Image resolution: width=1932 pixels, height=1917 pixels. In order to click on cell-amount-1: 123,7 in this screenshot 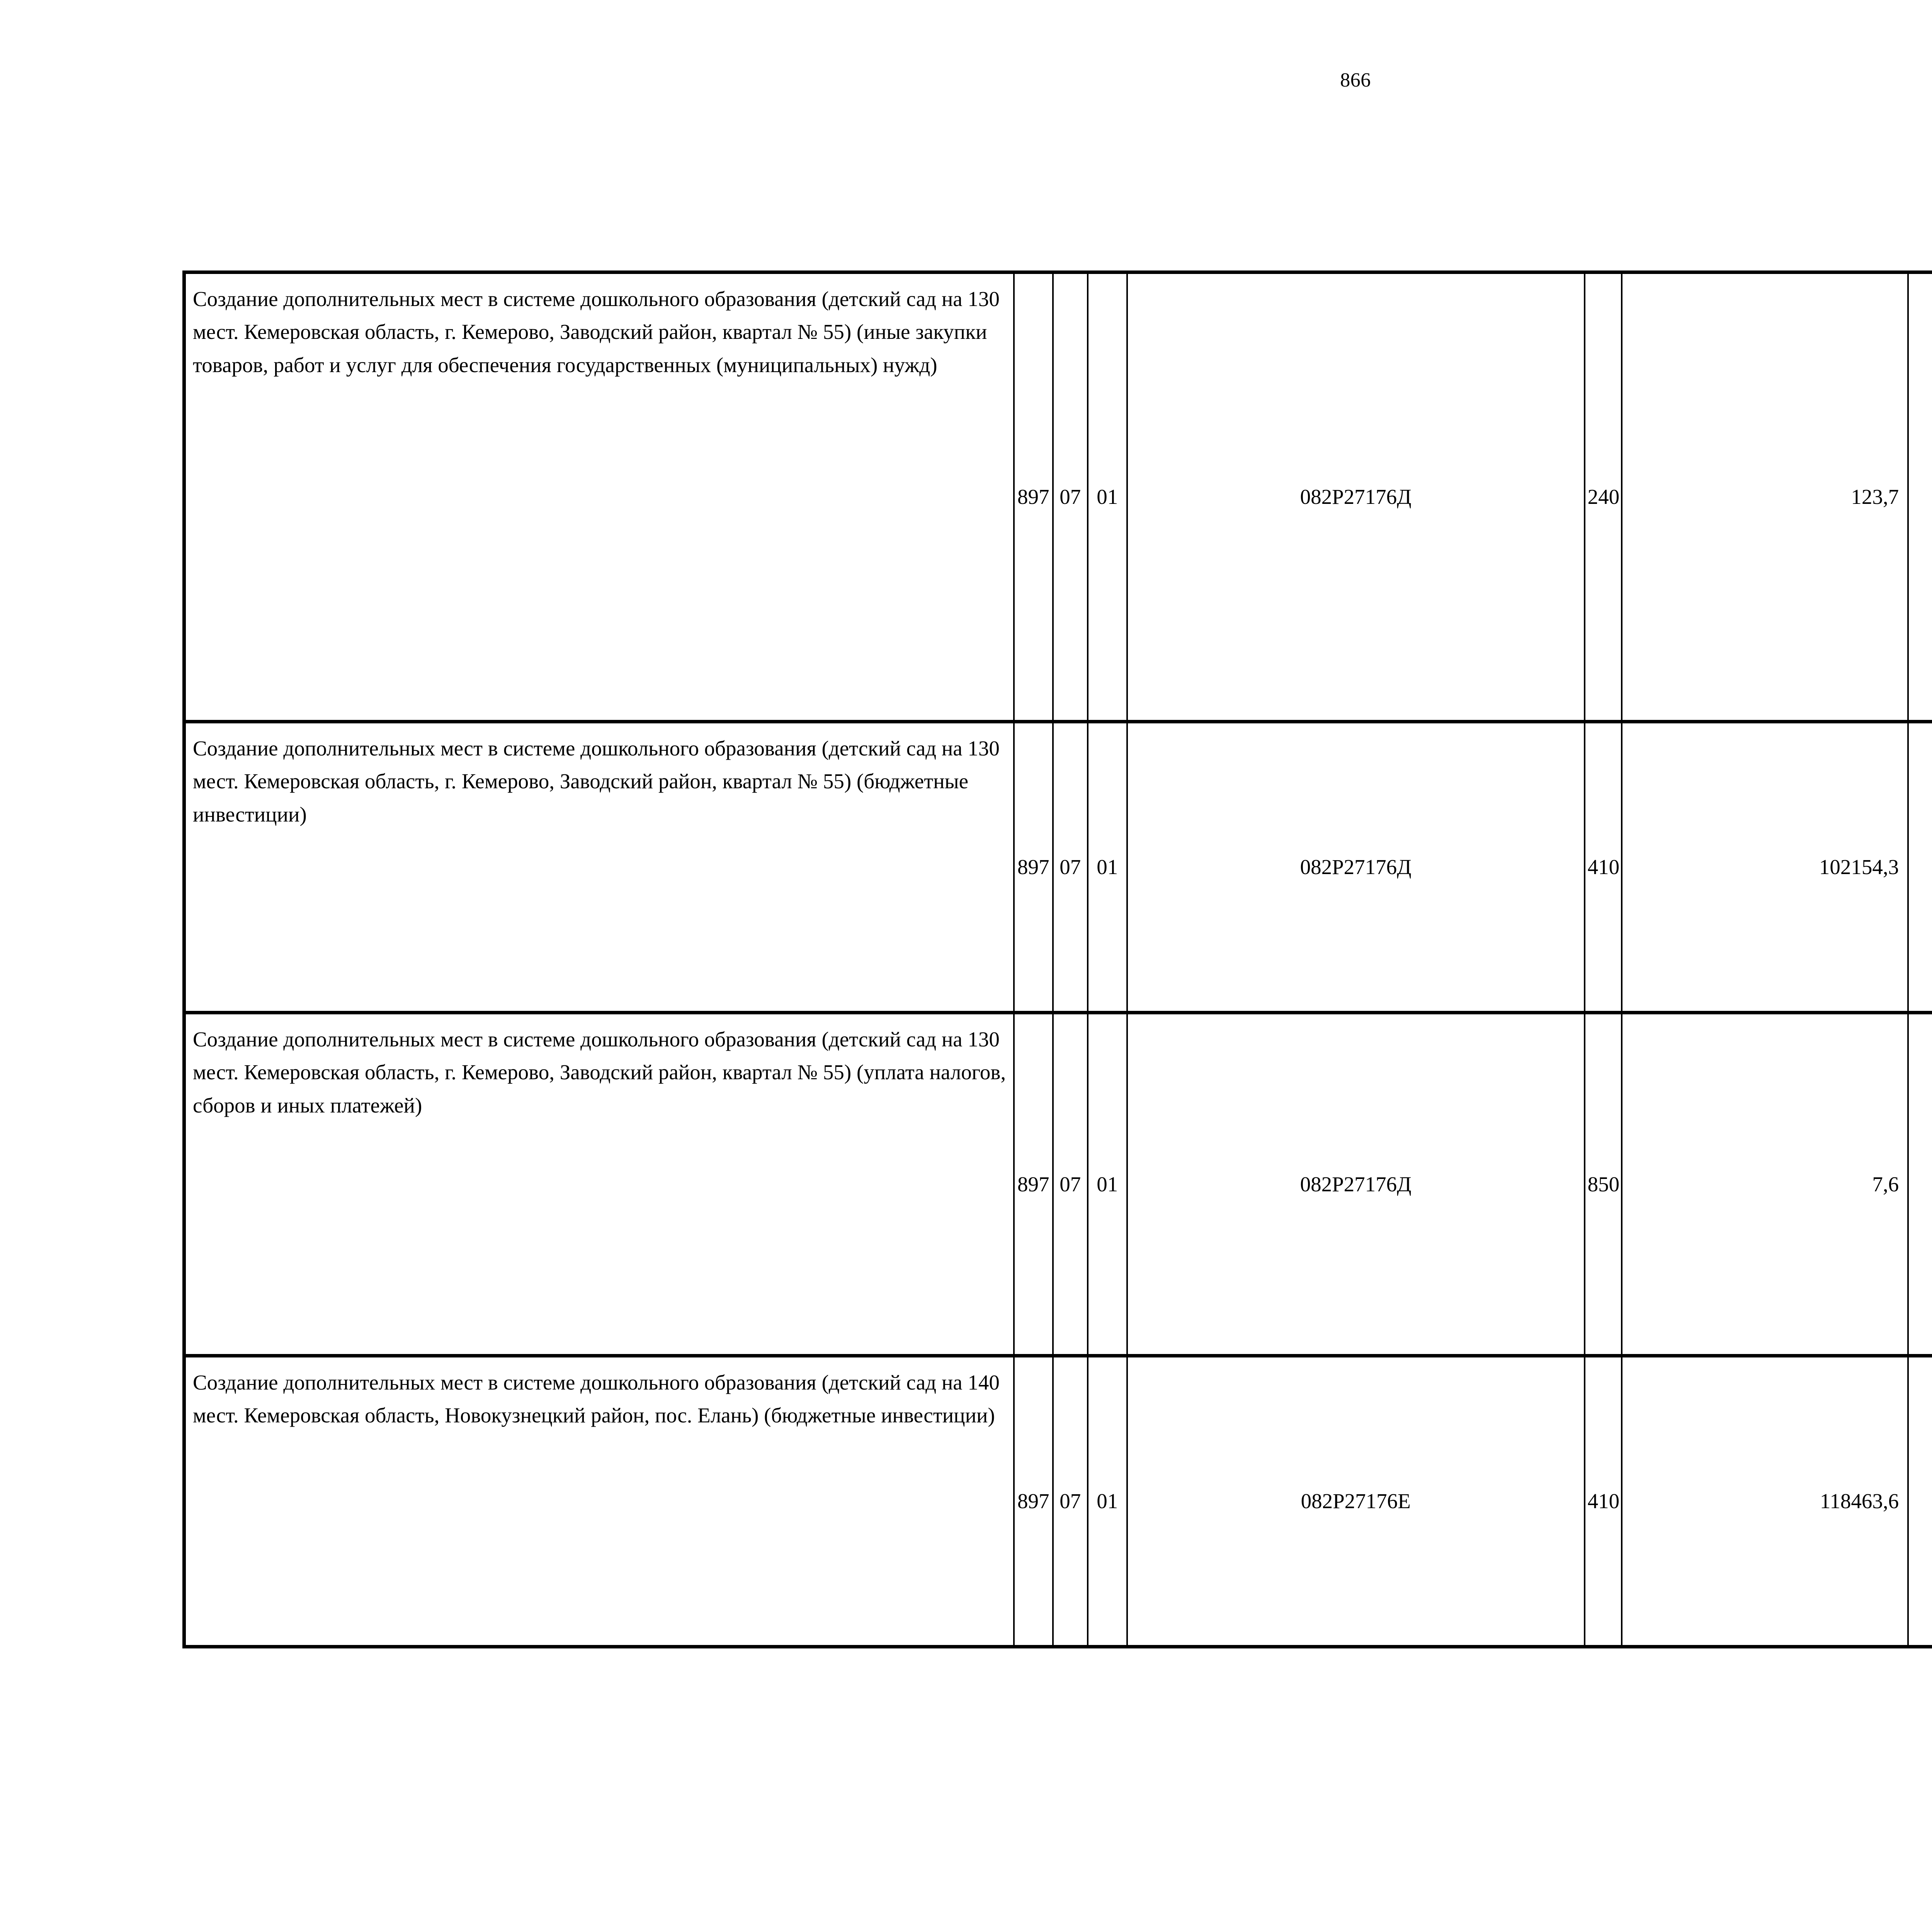, I will do `click(1765, 496)`.